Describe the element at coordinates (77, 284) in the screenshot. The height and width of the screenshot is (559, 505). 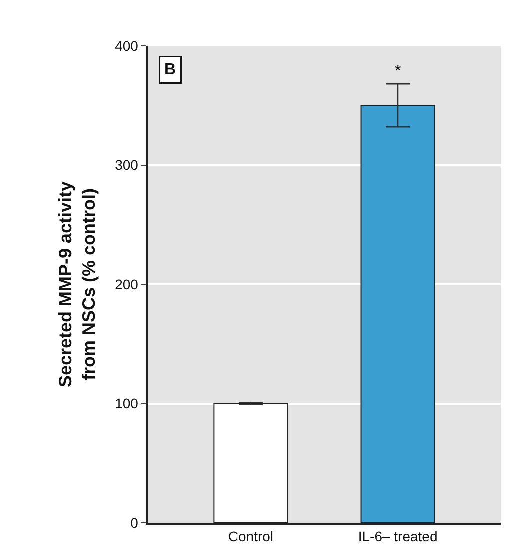
I see `y-axis-title: Secreted MMP-9 activity from NSCs (% control)` at that location.